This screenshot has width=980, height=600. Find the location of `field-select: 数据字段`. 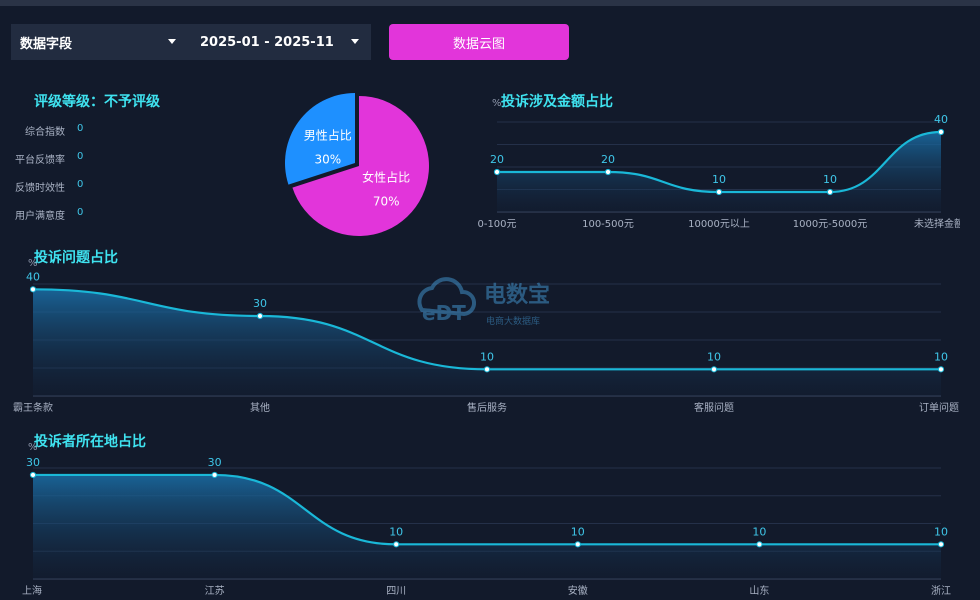

field-select: 数据字段 is located at coordinates (99, 42).